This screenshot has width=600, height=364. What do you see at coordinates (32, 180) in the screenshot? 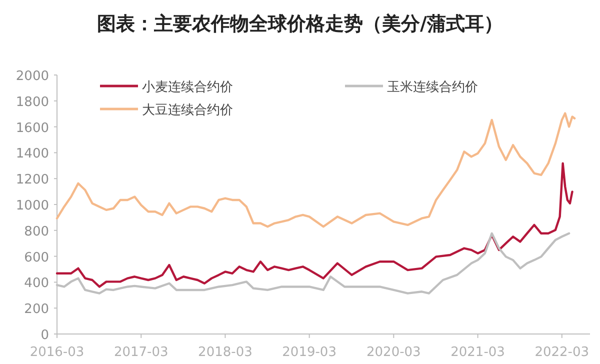
I see `y-tick-label: 1200` at bounding box center [32, 180].